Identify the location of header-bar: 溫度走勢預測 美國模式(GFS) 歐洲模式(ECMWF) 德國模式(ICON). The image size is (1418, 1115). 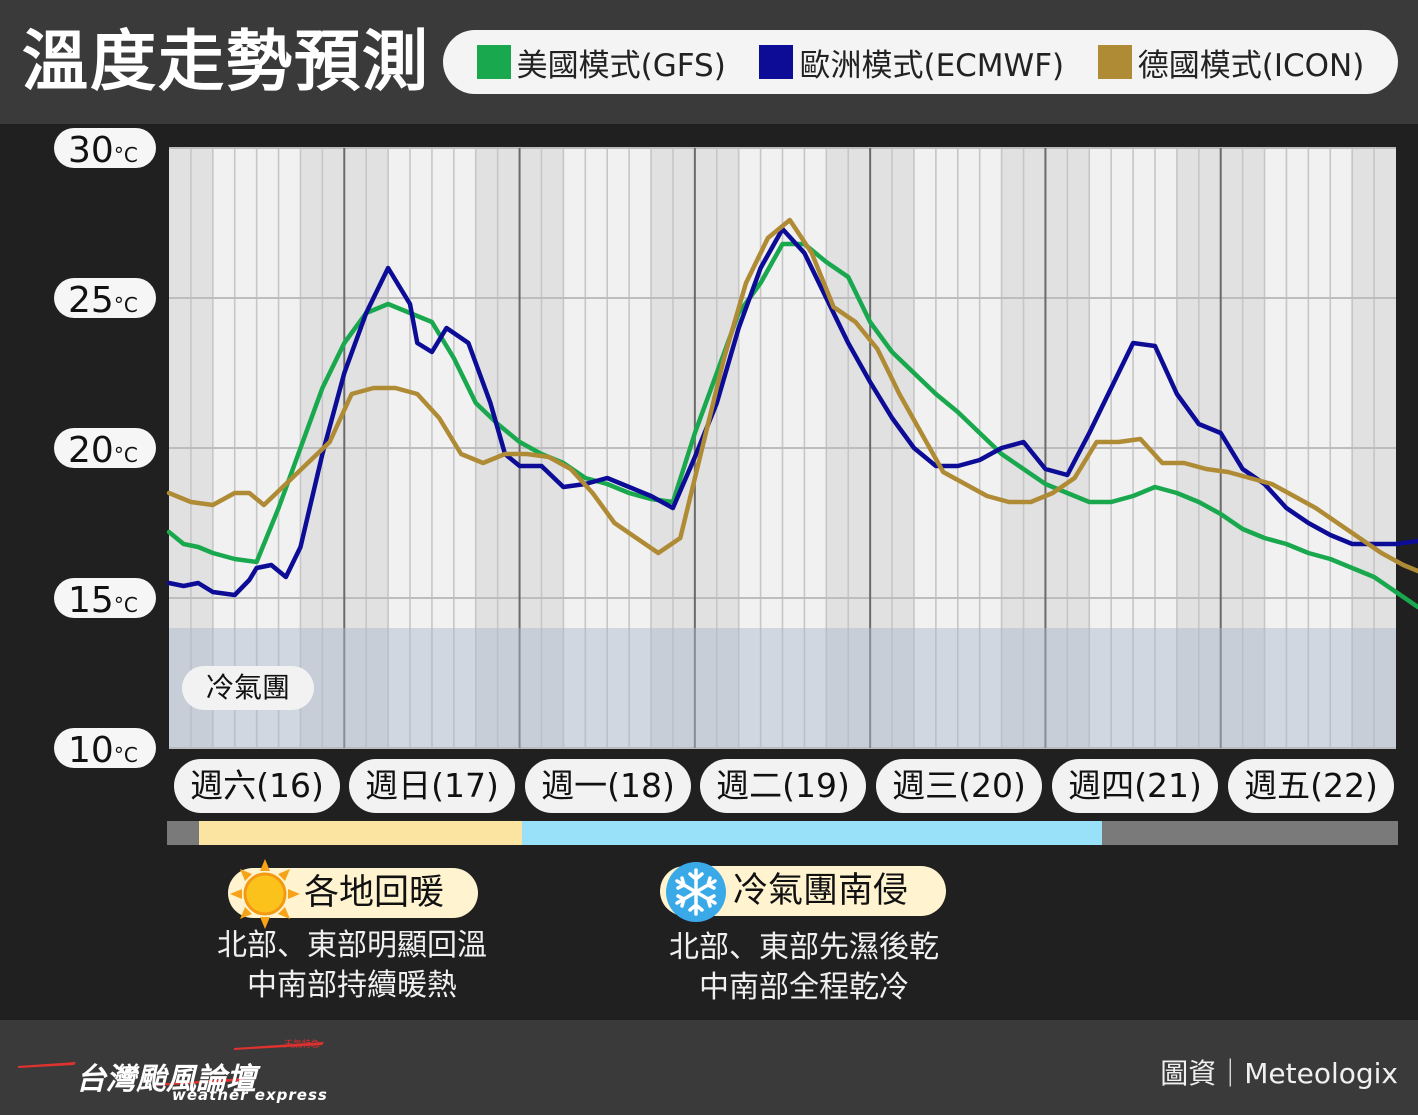
(709, 62).